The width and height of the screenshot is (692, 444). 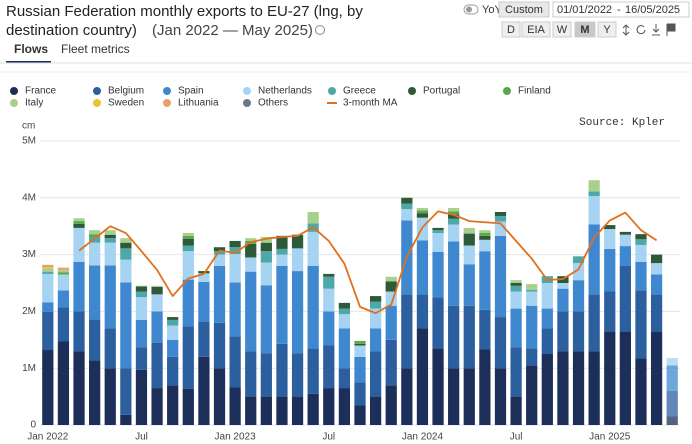 I want to click on date-range, so click(x=621, y=9).